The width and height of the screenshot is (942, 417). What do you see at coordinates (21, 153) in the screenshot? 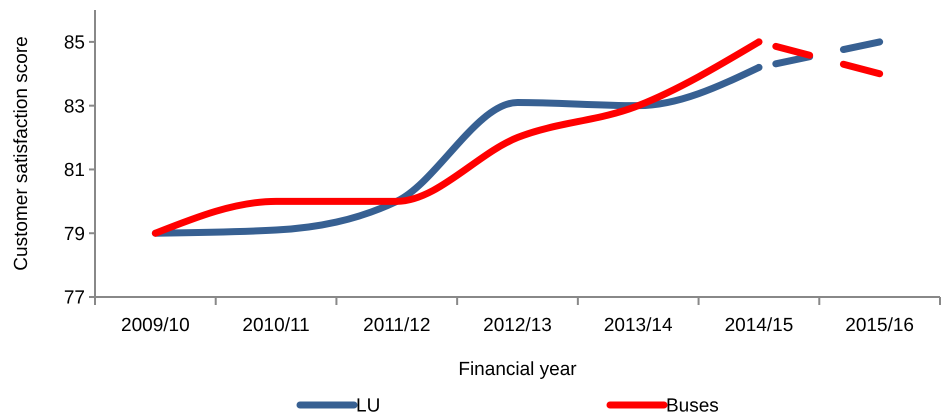
I see `y-axis-title: Customer satisfaction score` at bounding box center [21, 153].